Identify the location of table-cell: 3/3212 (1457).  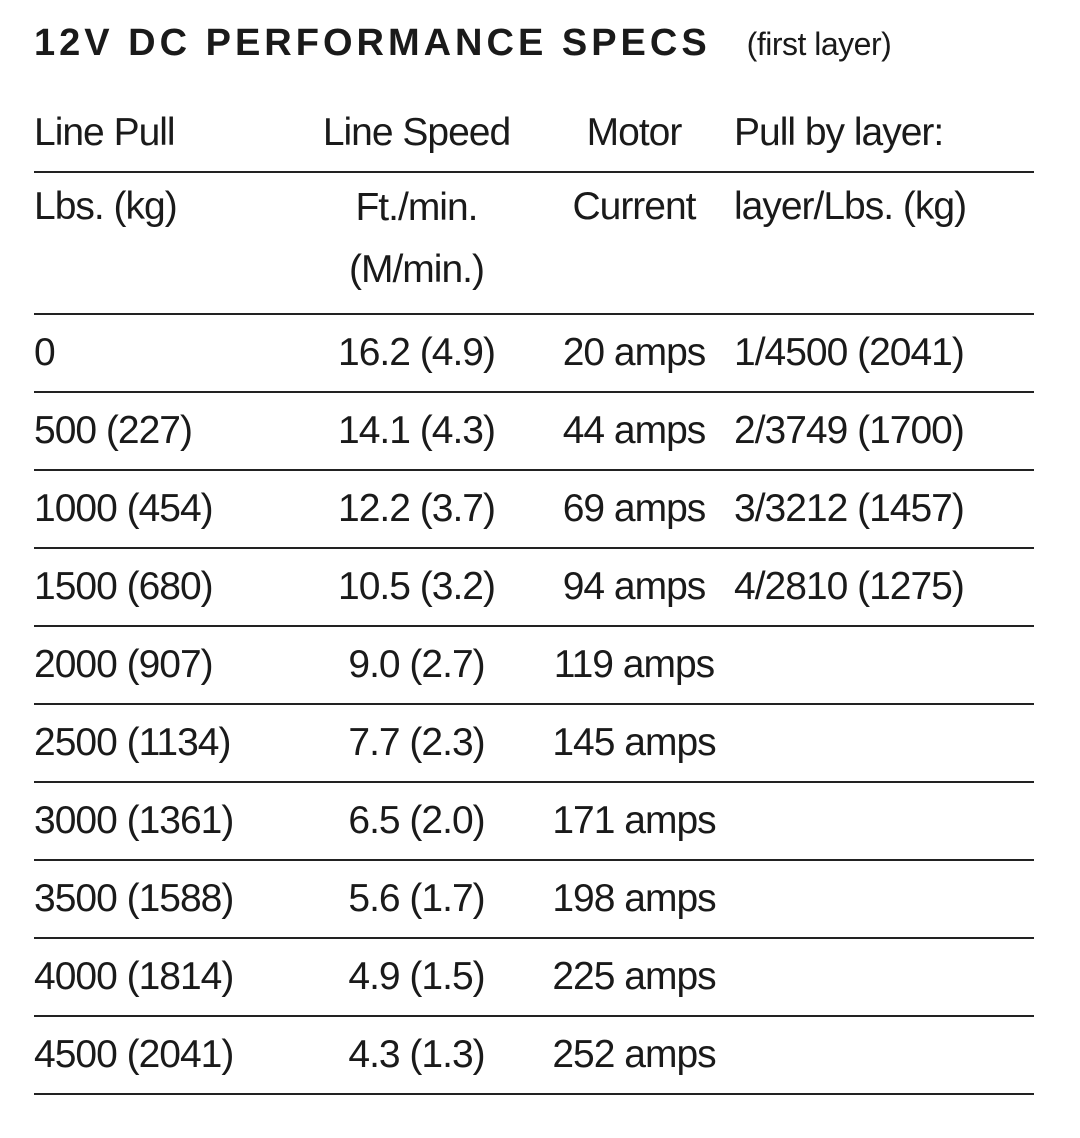
(884, 509).